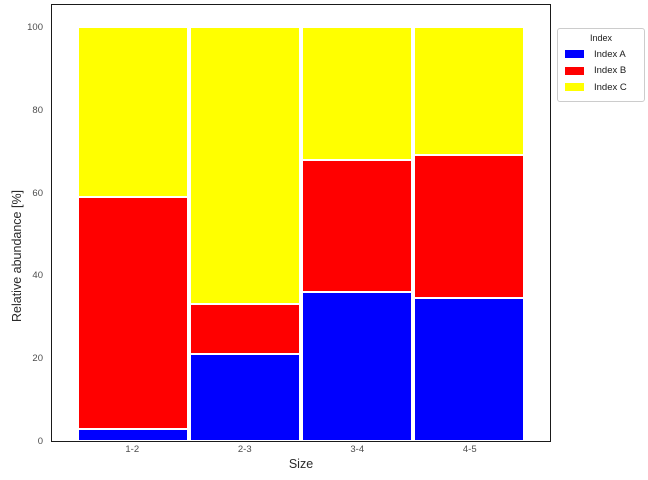 The image size is (648, 480). I want to click on legend: Index Index A Index B Index C, so click(601, 65).